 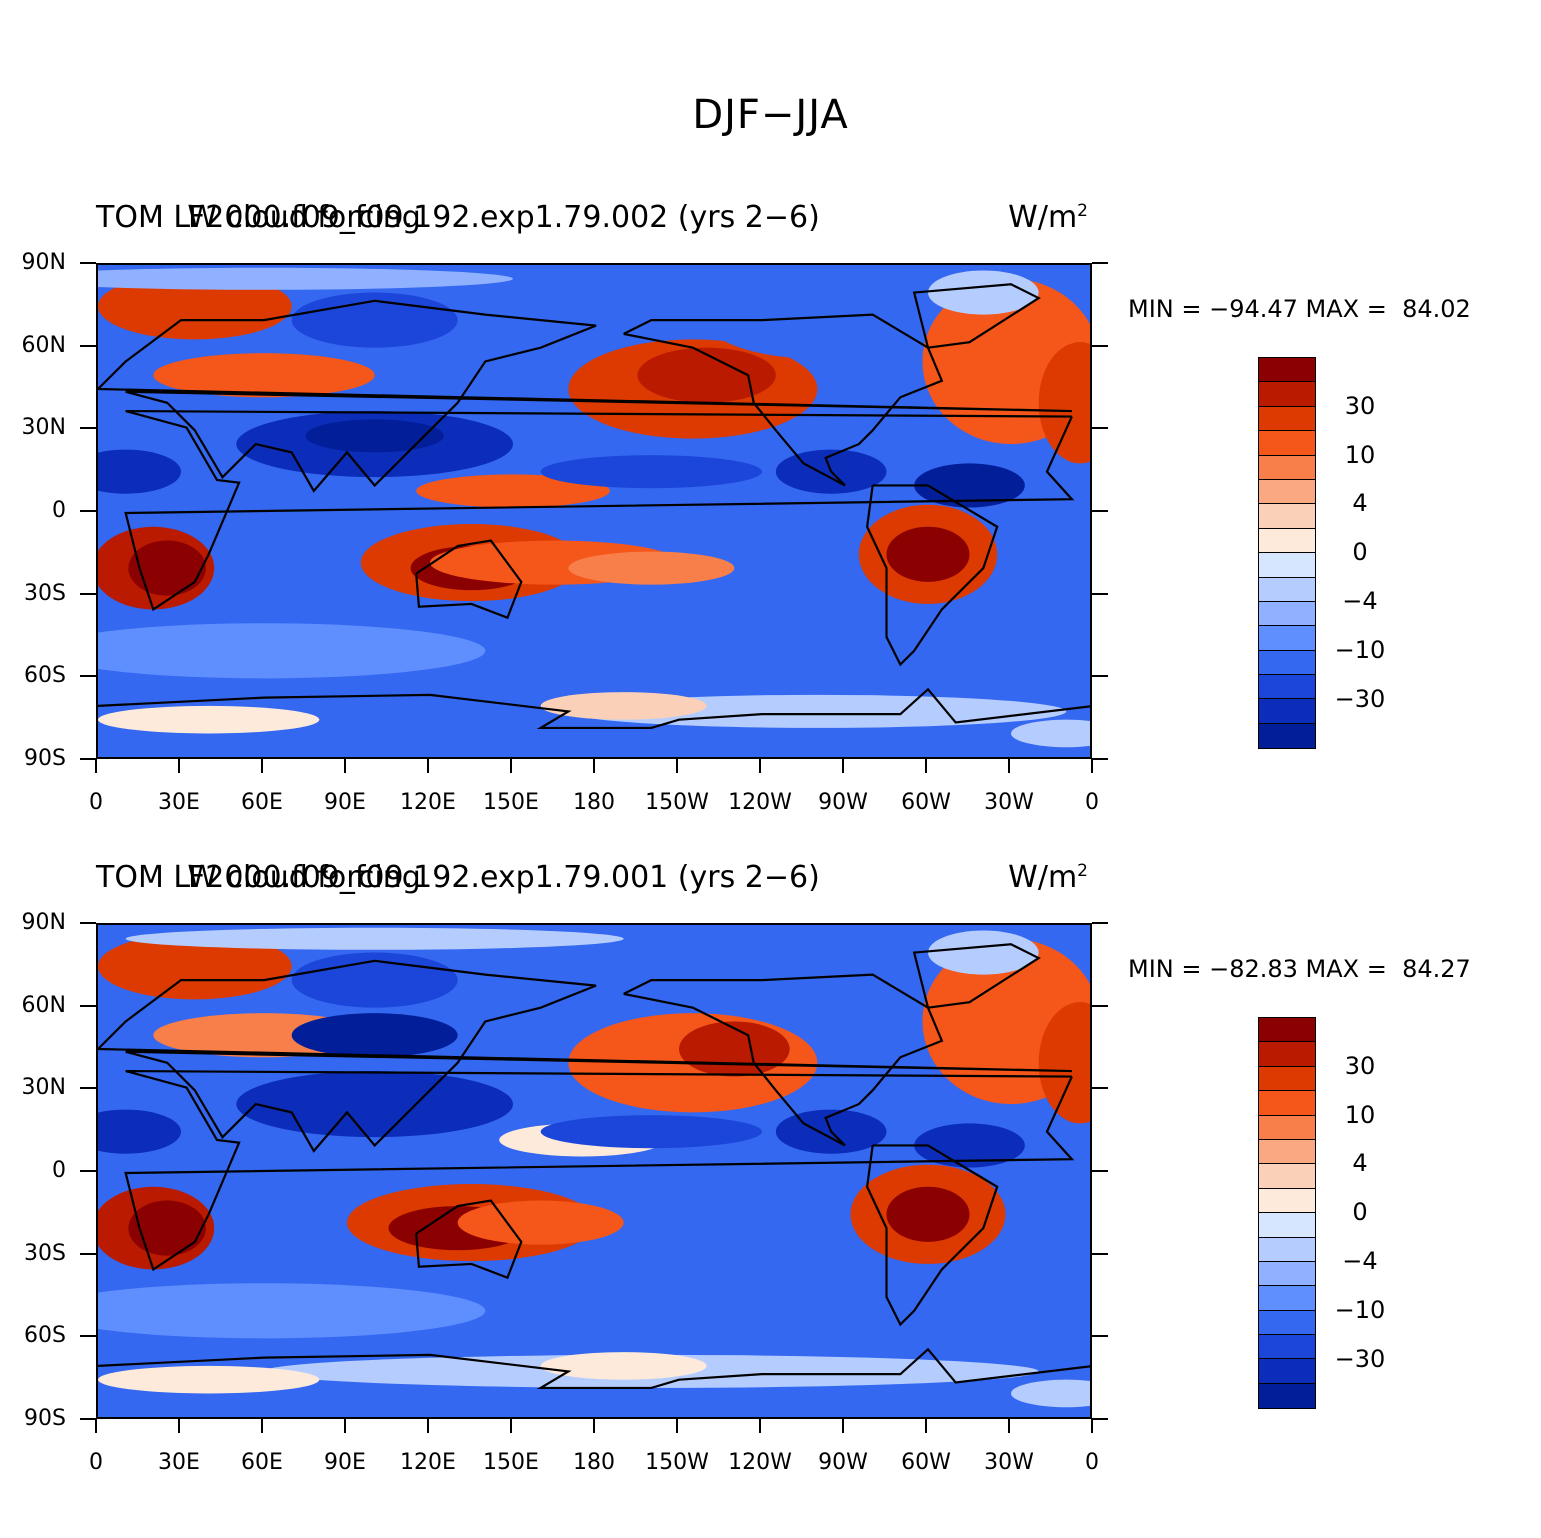 I want to click on lon-label: 30W, so click(x=1009, y=802).